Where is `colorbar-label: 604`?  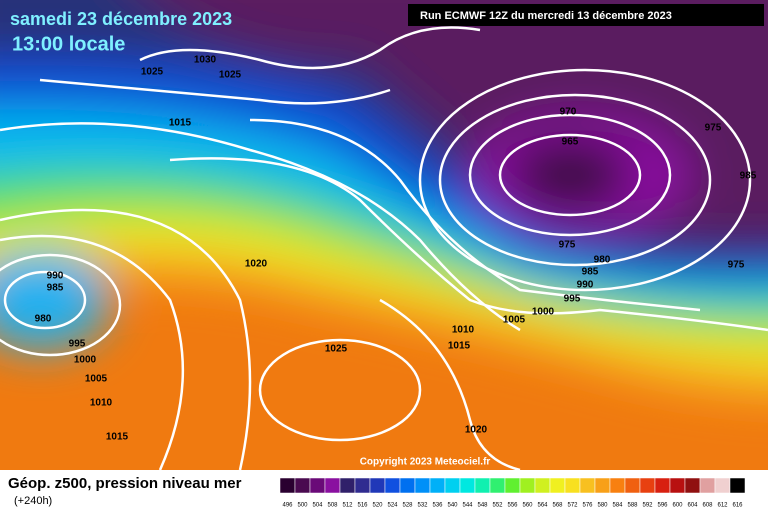
colorbar-label: 604 is located at coordinates (692, 506).